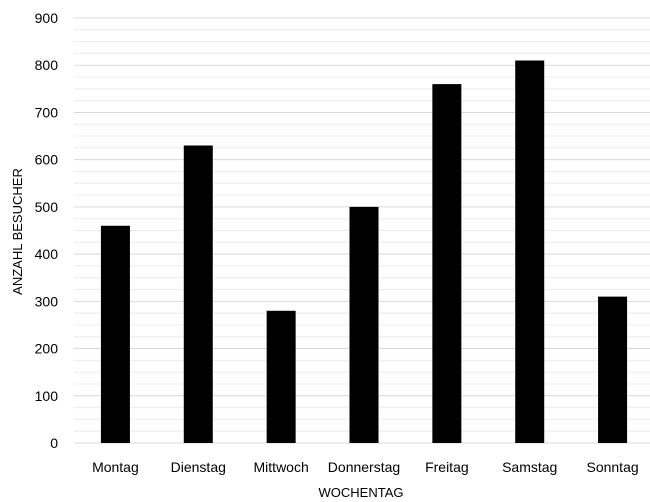  Describe the element at coordinates (47, 65) in the screenshot. I see `y-tick-label: 800` at that location.